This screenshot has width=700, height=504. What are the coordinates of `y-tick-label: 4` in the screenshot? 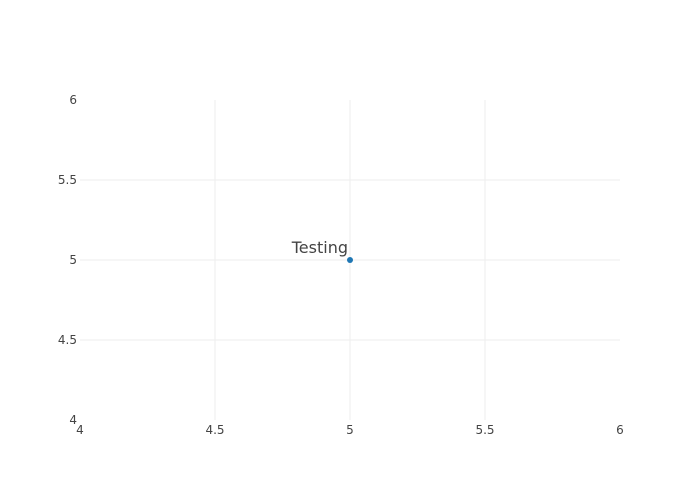 It's located at (73, 420).